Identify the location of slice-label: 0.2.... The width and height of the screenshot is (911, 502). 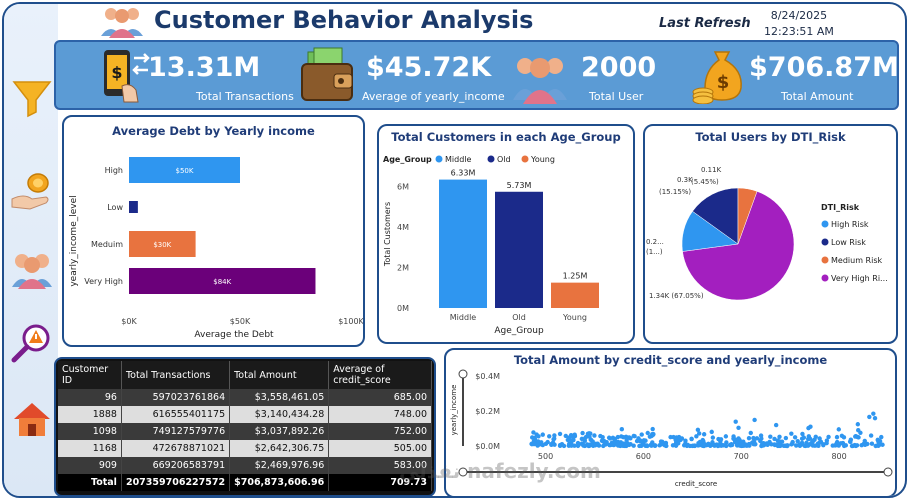
(655, 242).